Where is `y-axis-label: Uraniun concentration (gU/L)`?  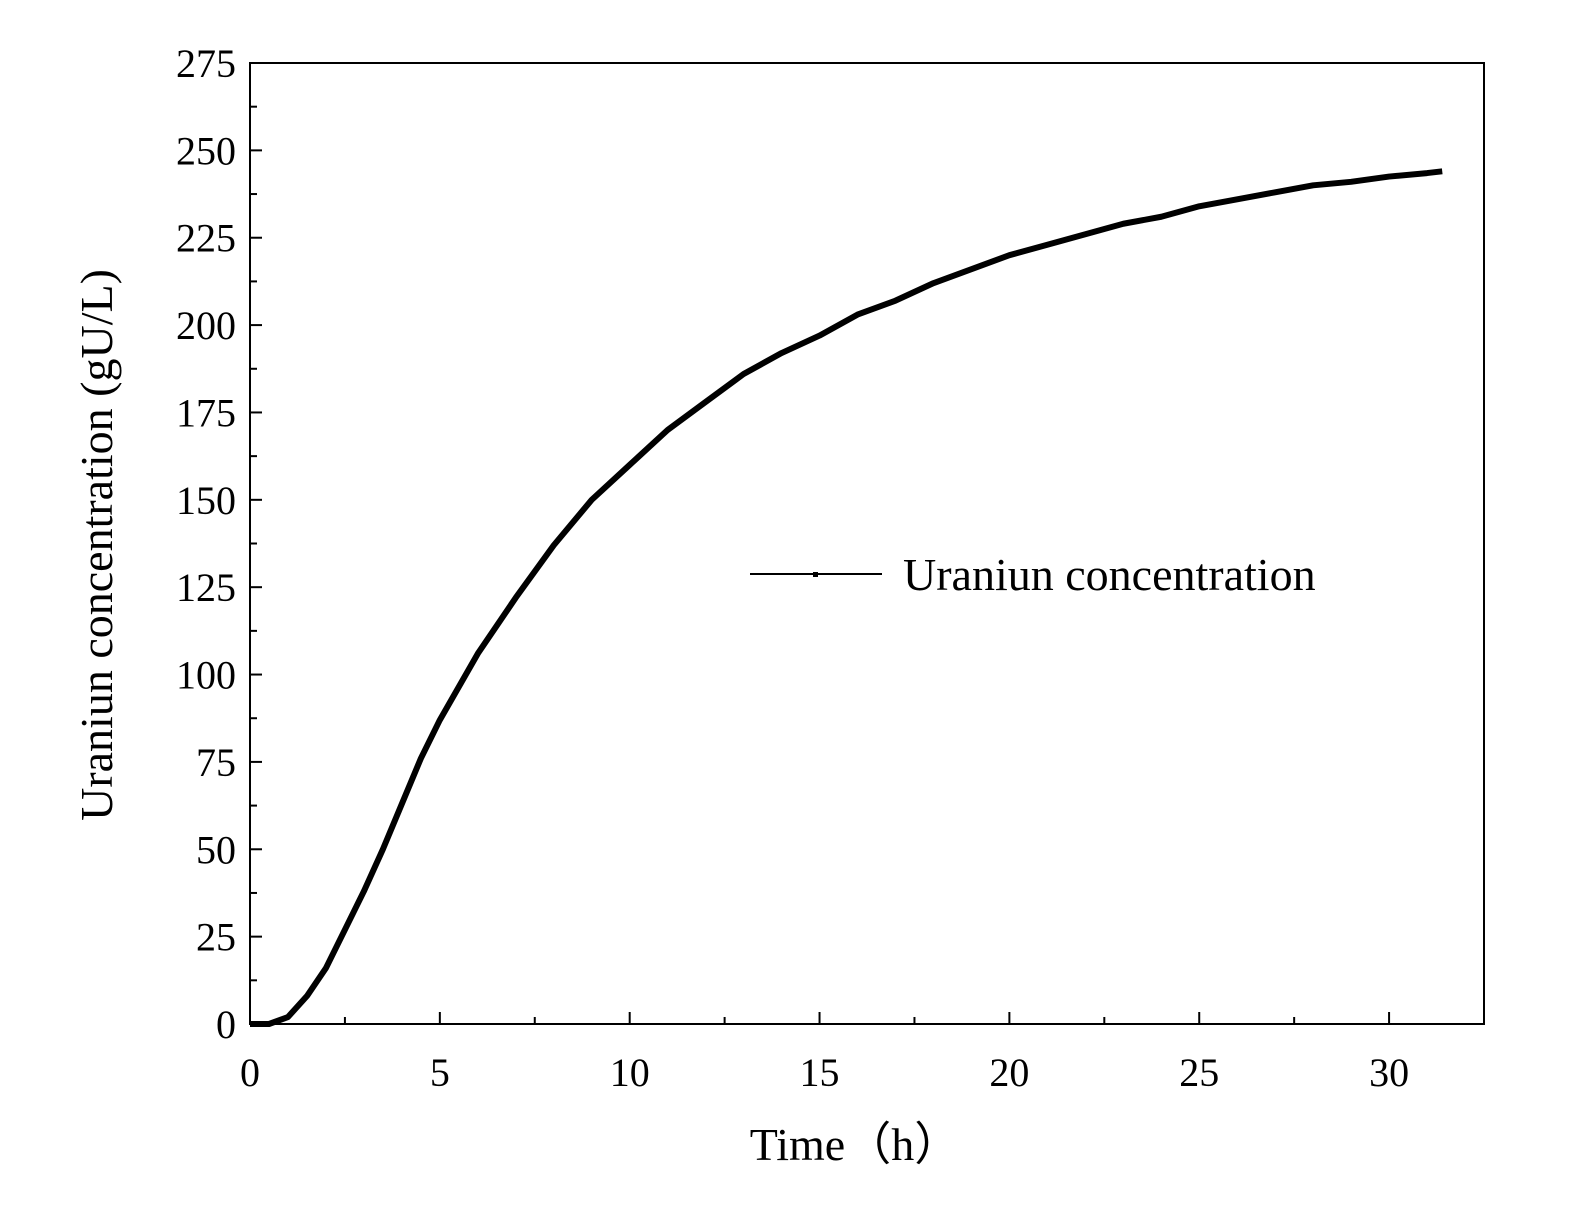
y-axis-label: Uraniun concentration (gU/L) is located at coordinates (96, 545).